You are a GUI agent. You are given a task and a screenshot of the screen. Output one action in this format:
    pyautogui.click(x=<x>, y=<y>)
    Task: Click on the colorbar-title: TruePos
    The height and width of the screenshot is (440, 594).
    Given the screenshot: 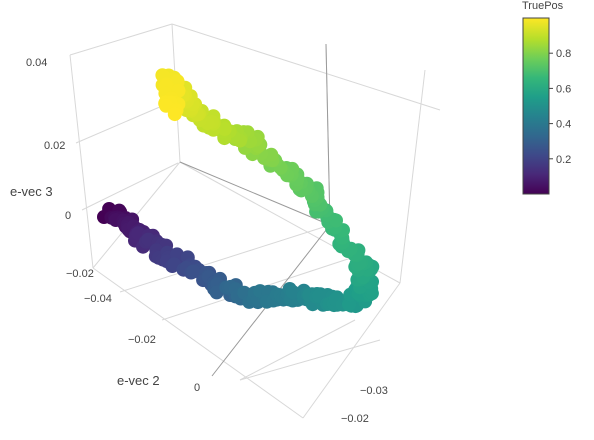 What is the action you would take?
    pyautogui.click(x=543, y=6)
    